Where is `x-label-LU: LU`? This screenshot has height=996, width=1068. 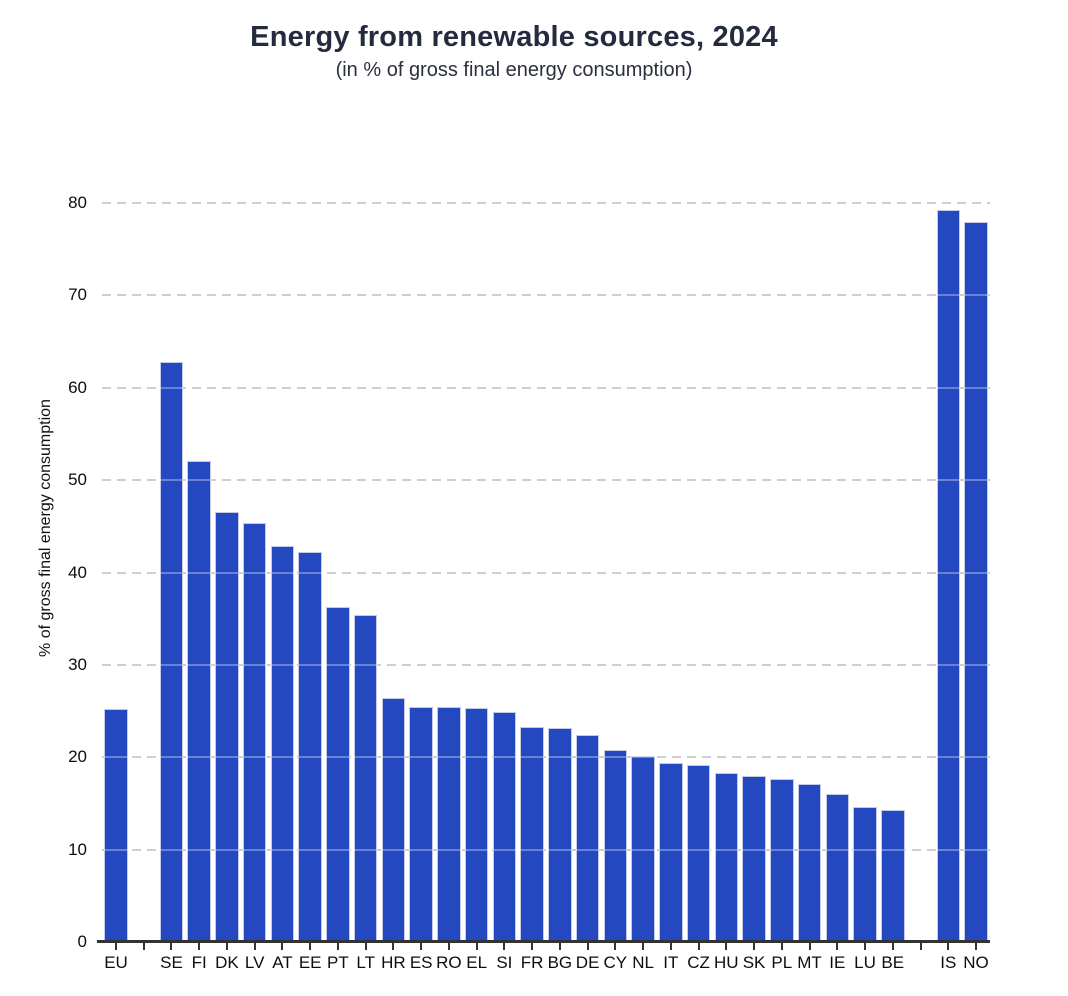 x-label-LU: LU is located at coordinates (865, 962).